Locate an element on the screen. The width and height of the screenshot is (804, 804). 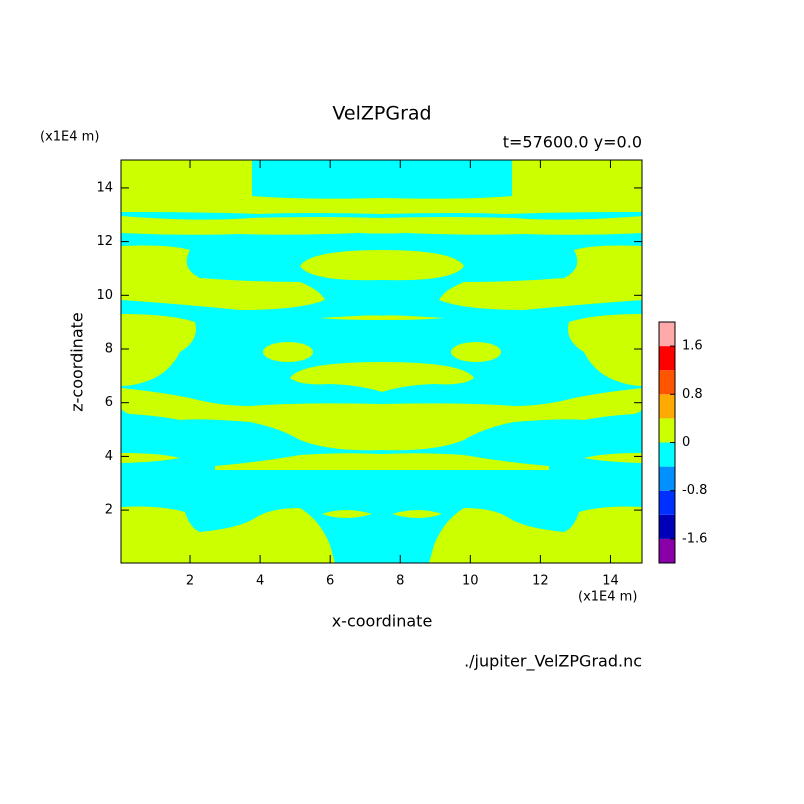
x-tick-label: 6 is located at coordinates (330, 581).